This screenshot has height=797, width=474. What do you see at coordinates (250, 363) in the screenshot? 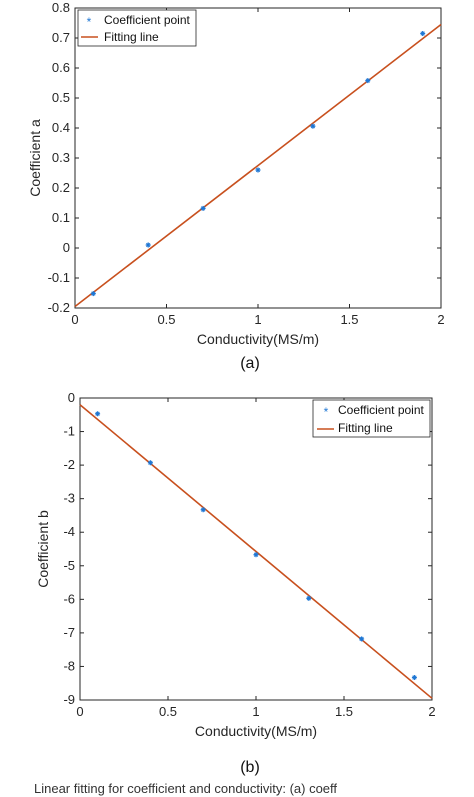
I see `panel-label-a: (a)` at bounding box center [250, 363].